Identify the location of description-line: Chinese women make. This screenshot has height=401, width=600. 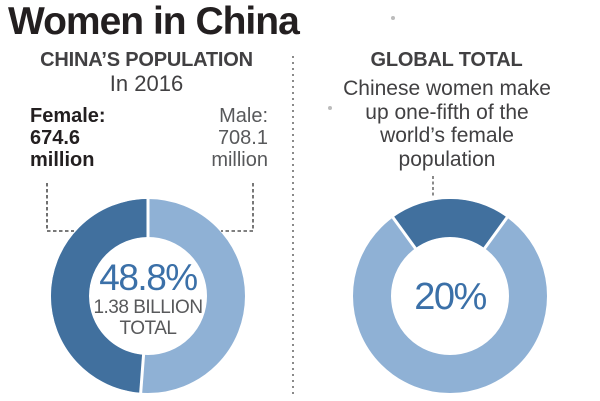
(447, 88).